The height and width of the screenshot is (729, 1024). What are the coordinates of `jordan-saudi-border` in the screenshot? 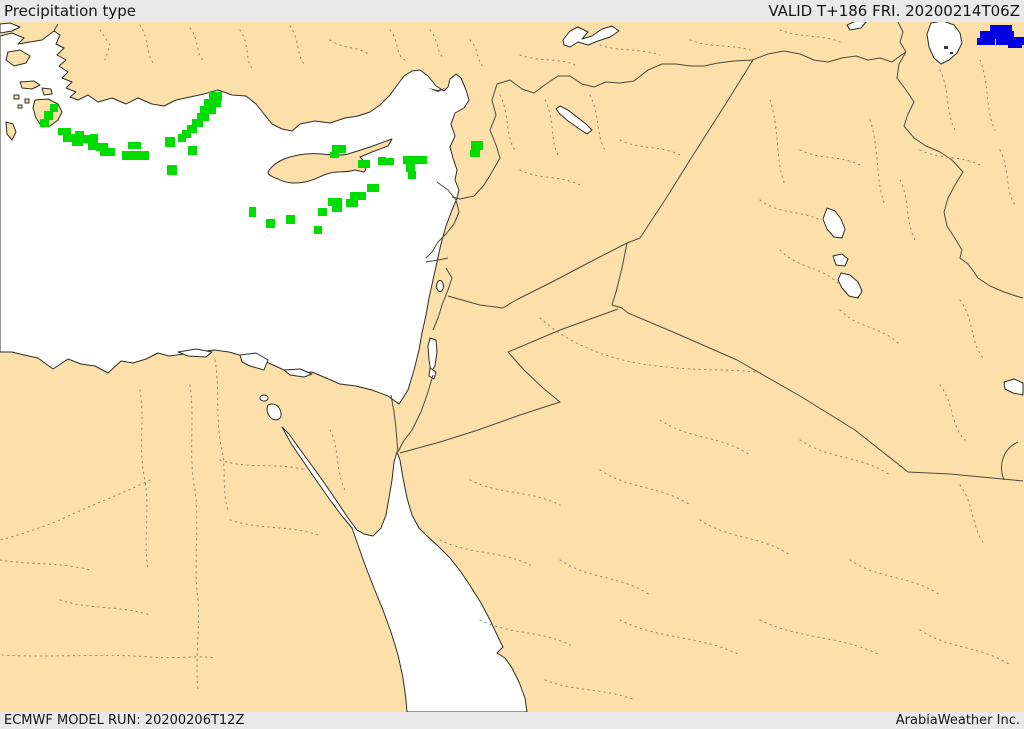 It's located at (509, 381).